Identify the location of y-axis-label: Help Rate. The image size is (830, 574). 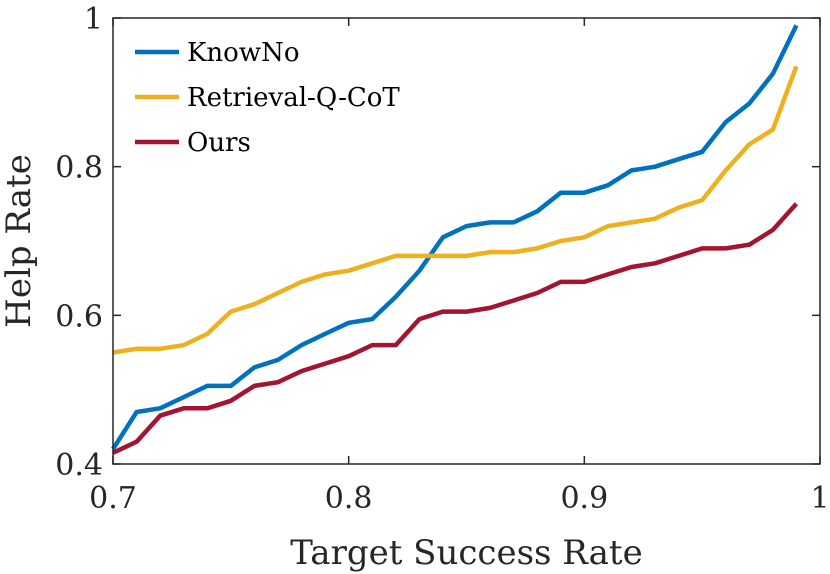
(19, 241).